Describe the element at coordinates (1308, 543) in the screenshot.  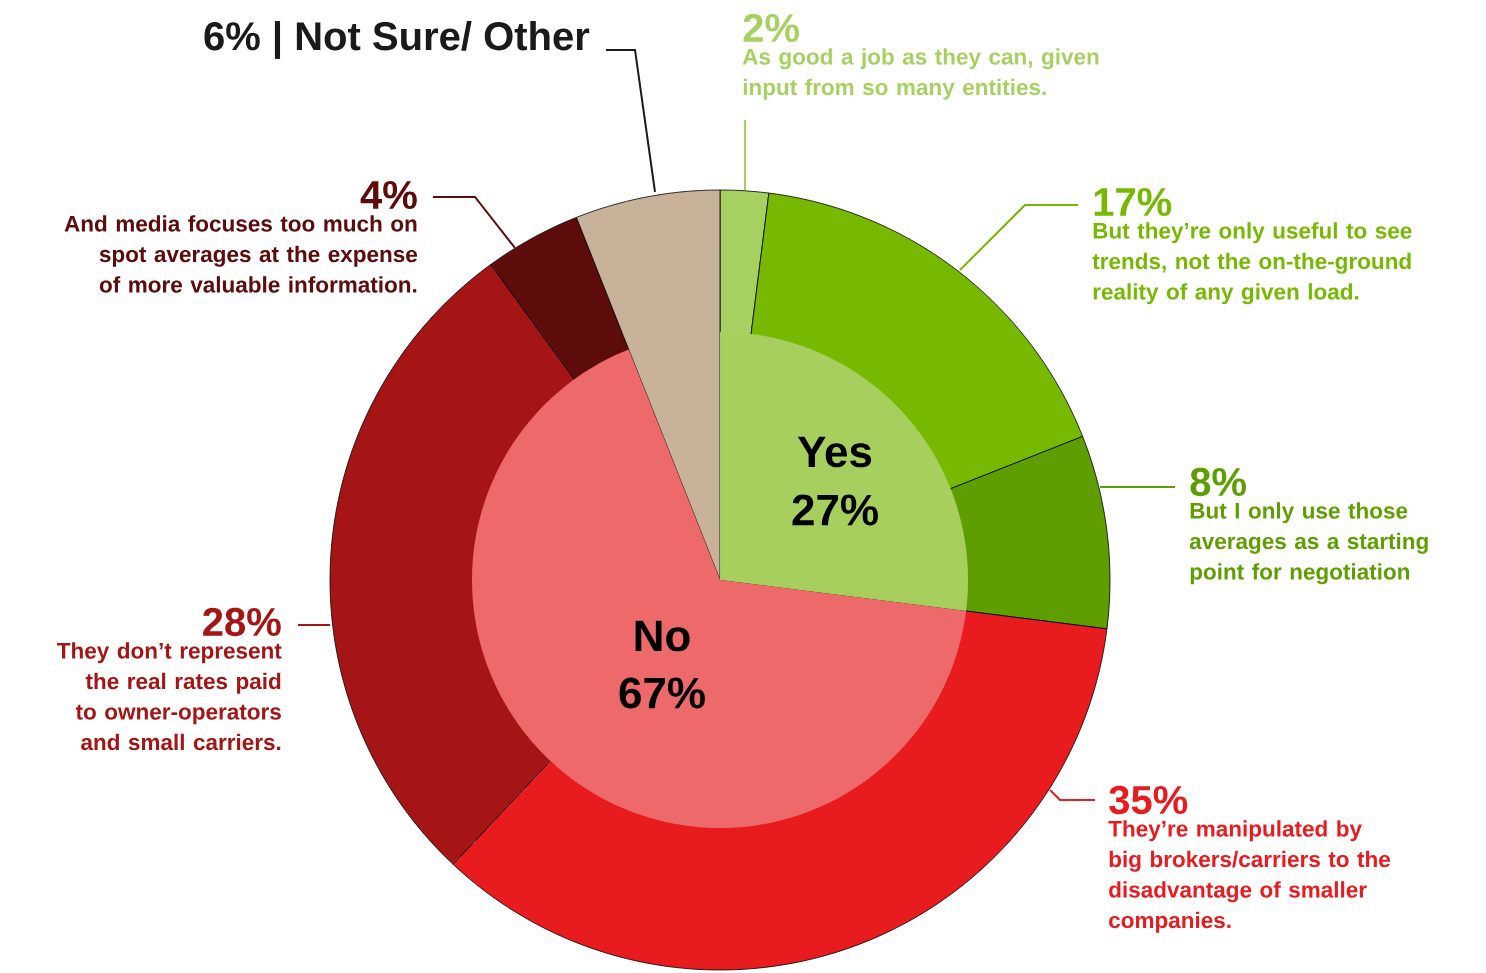
I see `slice-label: But I only use those averages as a starting point for negotiation` at that location.